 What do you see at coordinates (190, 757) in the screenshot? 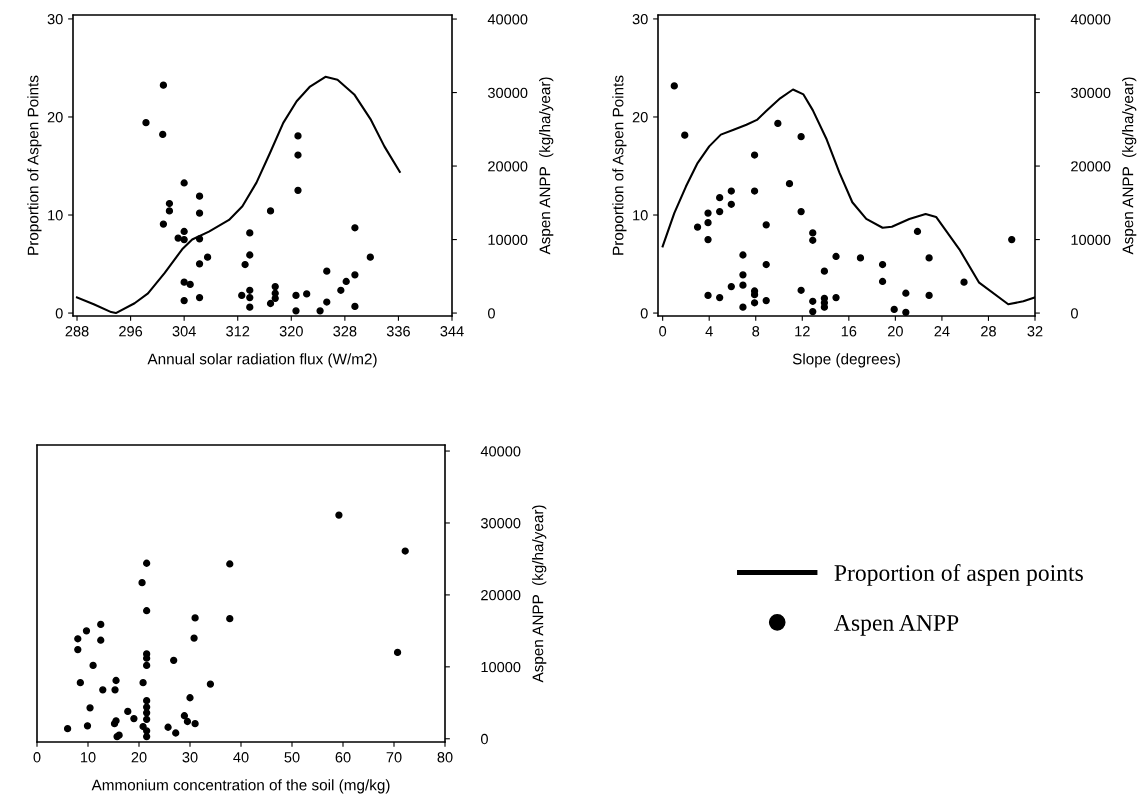
I see `x-tick-label: 30` at bounding box center [190, 757].